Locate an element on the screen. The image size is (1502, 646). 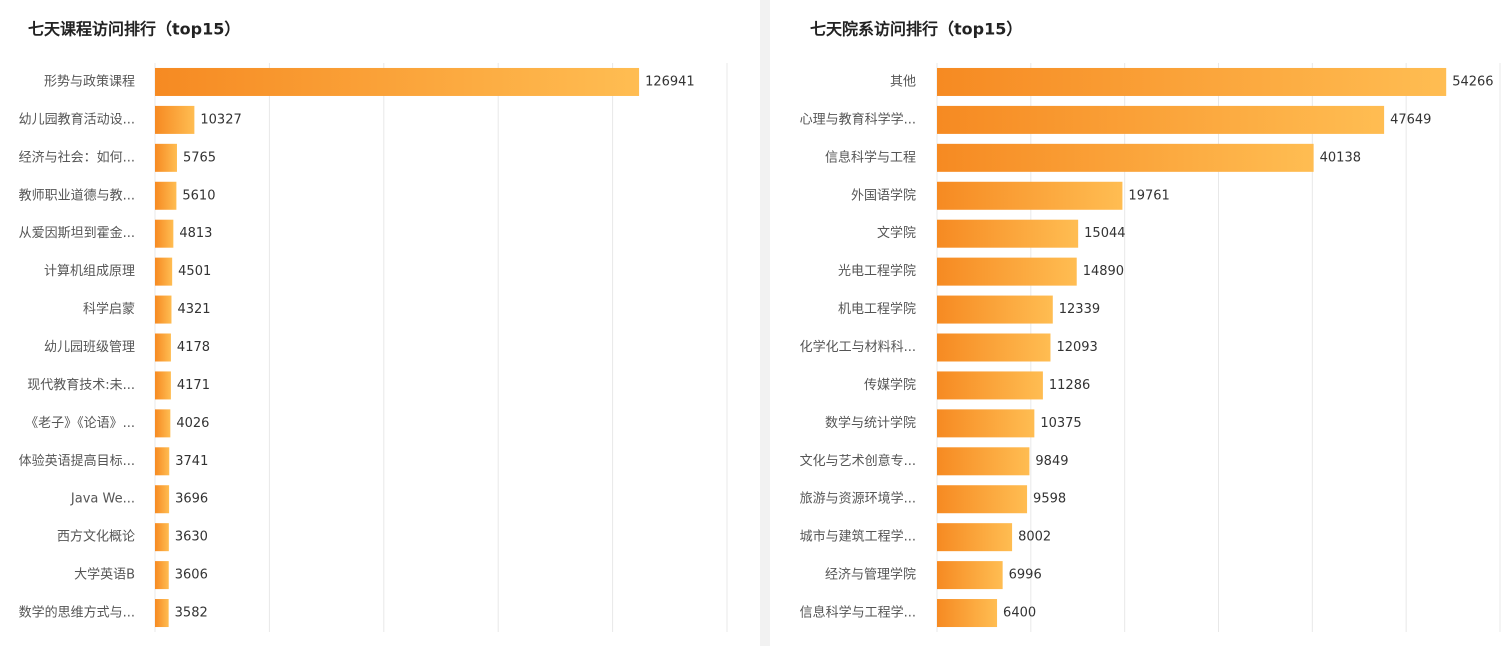
data-label: 4178 is located at coordinates (193, 347).